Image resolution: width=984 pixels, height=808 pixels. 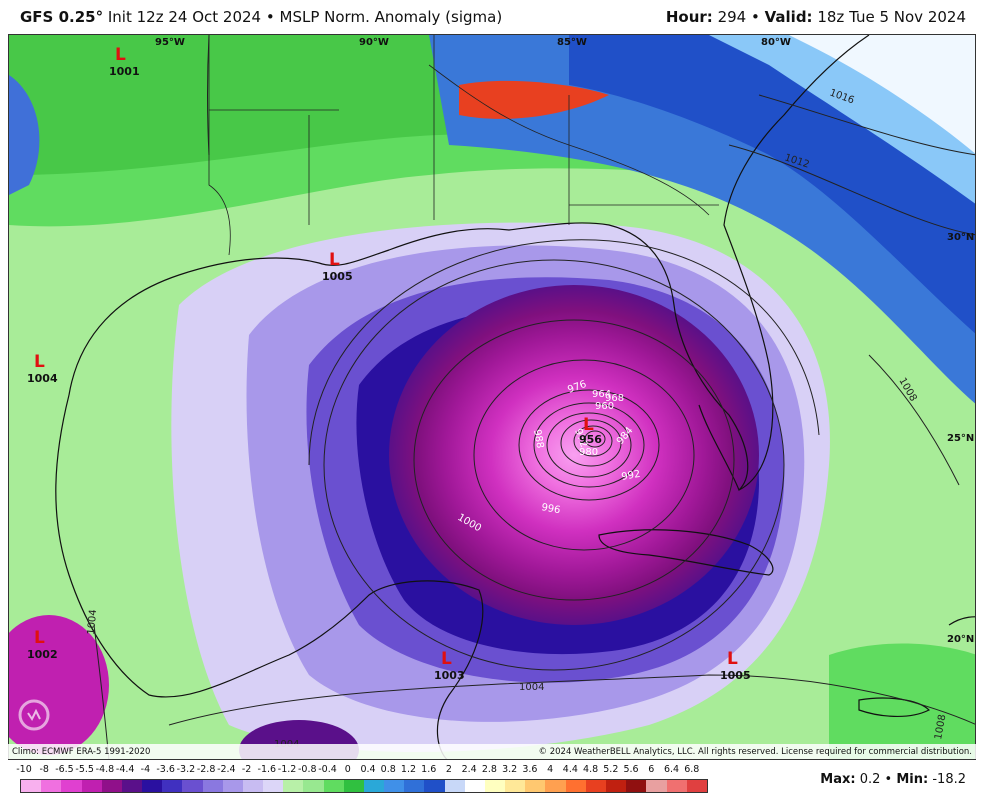 What do you see at coordinates (327, 769) in the screenshot?
I see `legend-tick: -0.4` at bounding box center [327, 769].